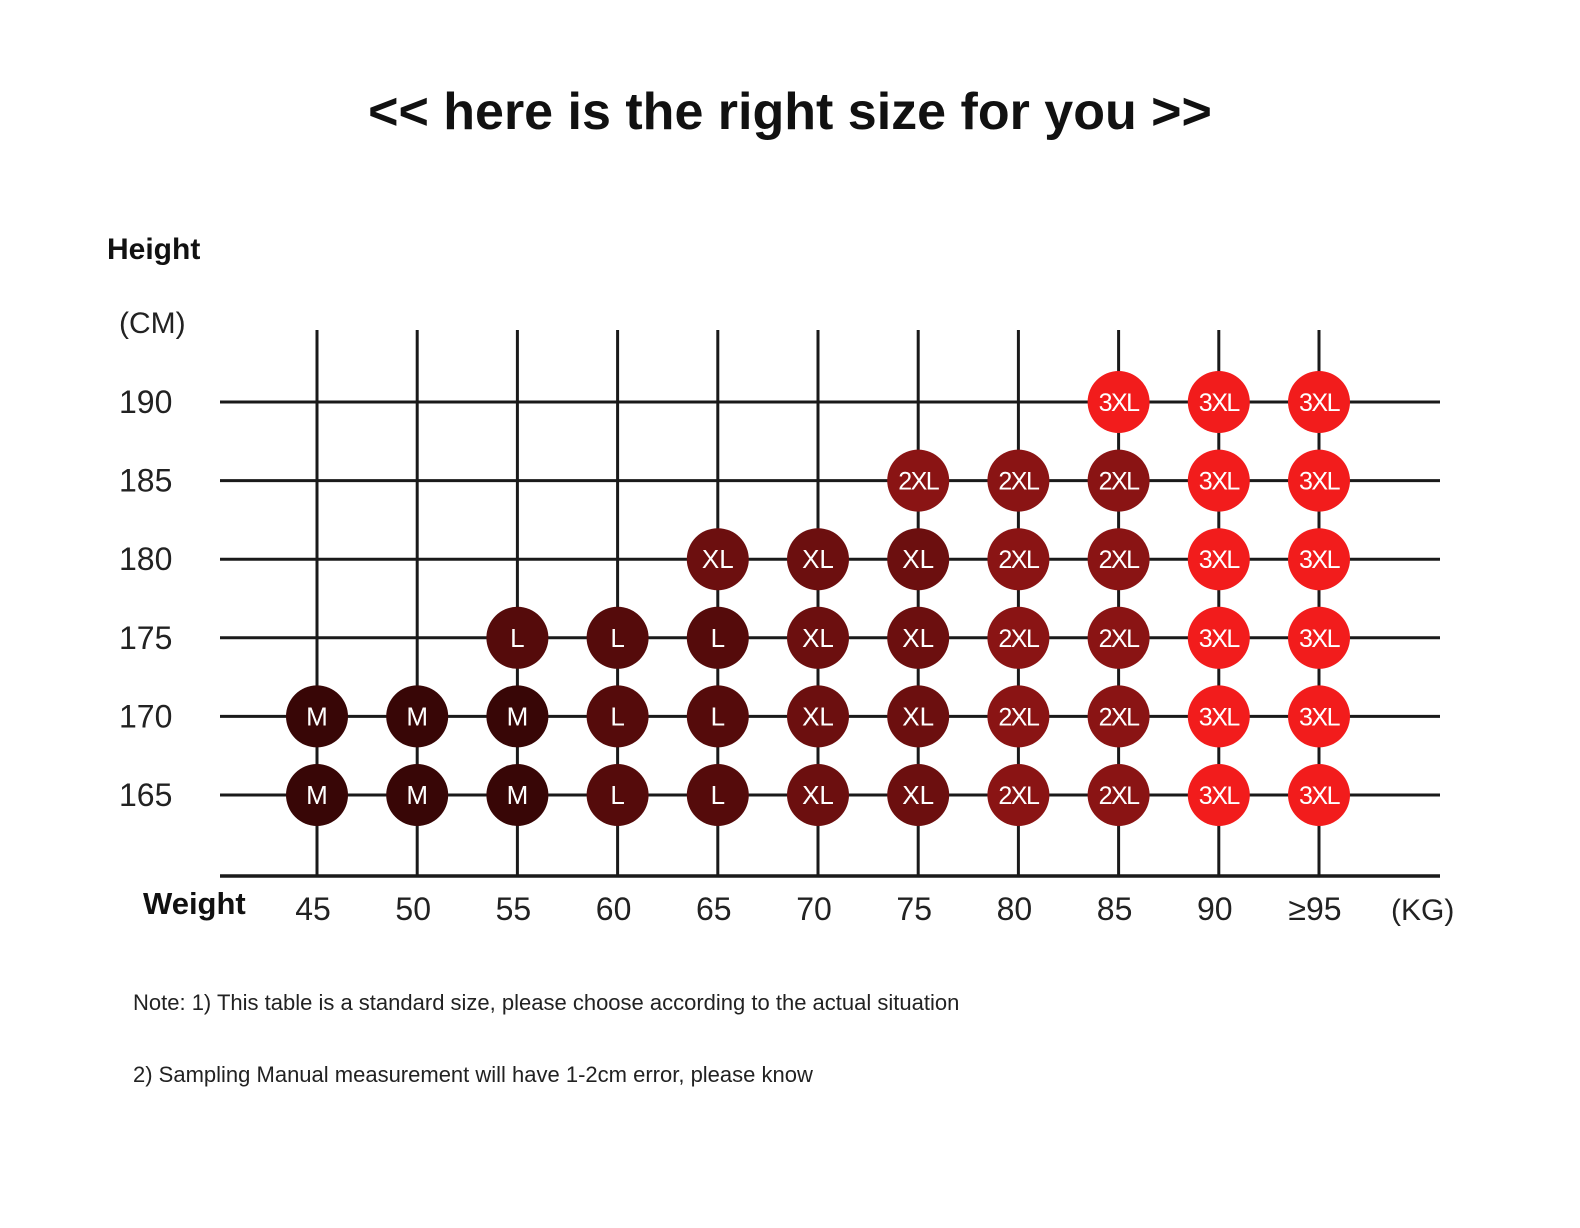  I want to click on x-tick-label: 80, so click(1015, 909).